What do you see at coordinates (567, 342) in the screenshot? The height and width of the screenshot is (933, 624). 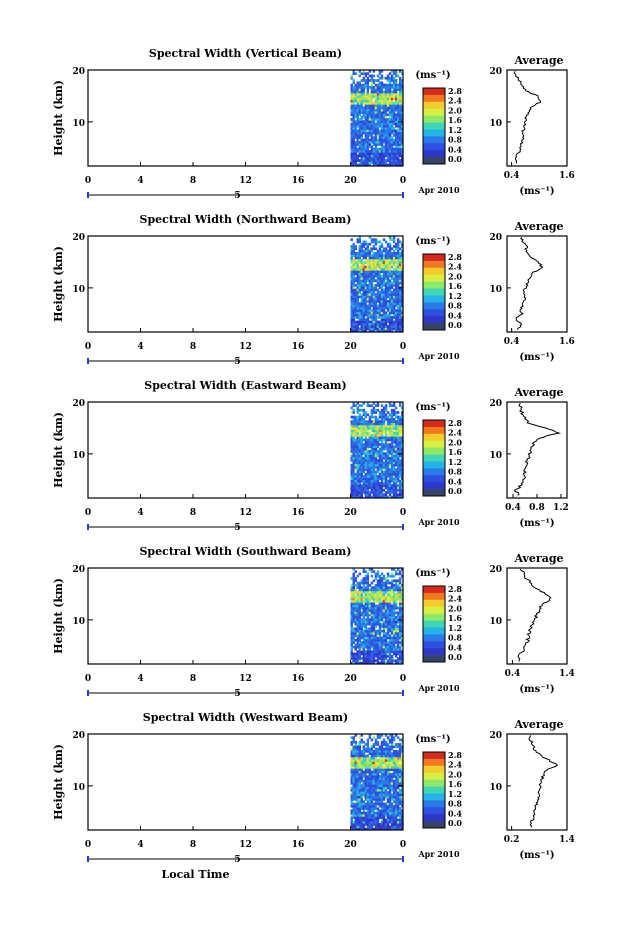 I see `average-x-tick-label: 1.6` at bounding box center [567, 342].